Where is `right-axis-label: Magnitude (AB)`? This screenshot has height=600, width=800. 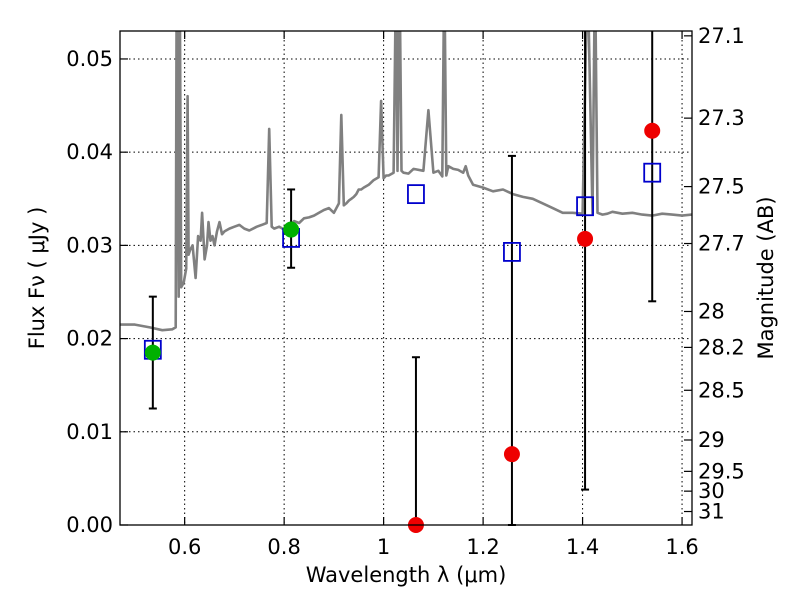 right-axis-label: Magnitude (AB) is located at coordinates (766, 277).